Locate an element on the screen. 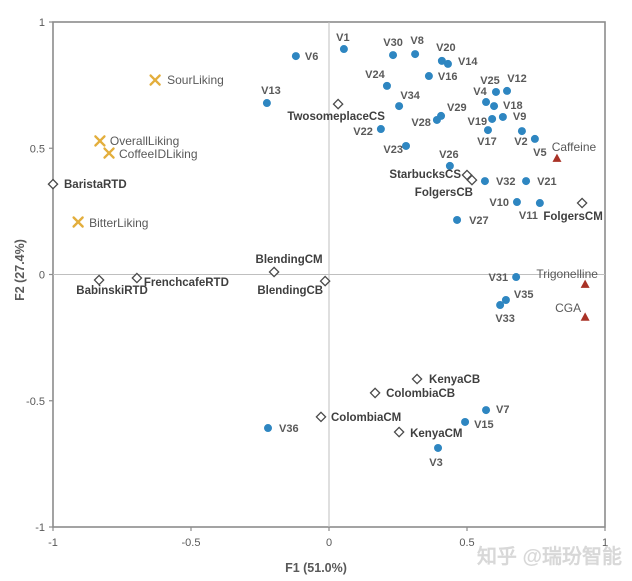  label-V13: V13 is located at coordinates (271, 91).